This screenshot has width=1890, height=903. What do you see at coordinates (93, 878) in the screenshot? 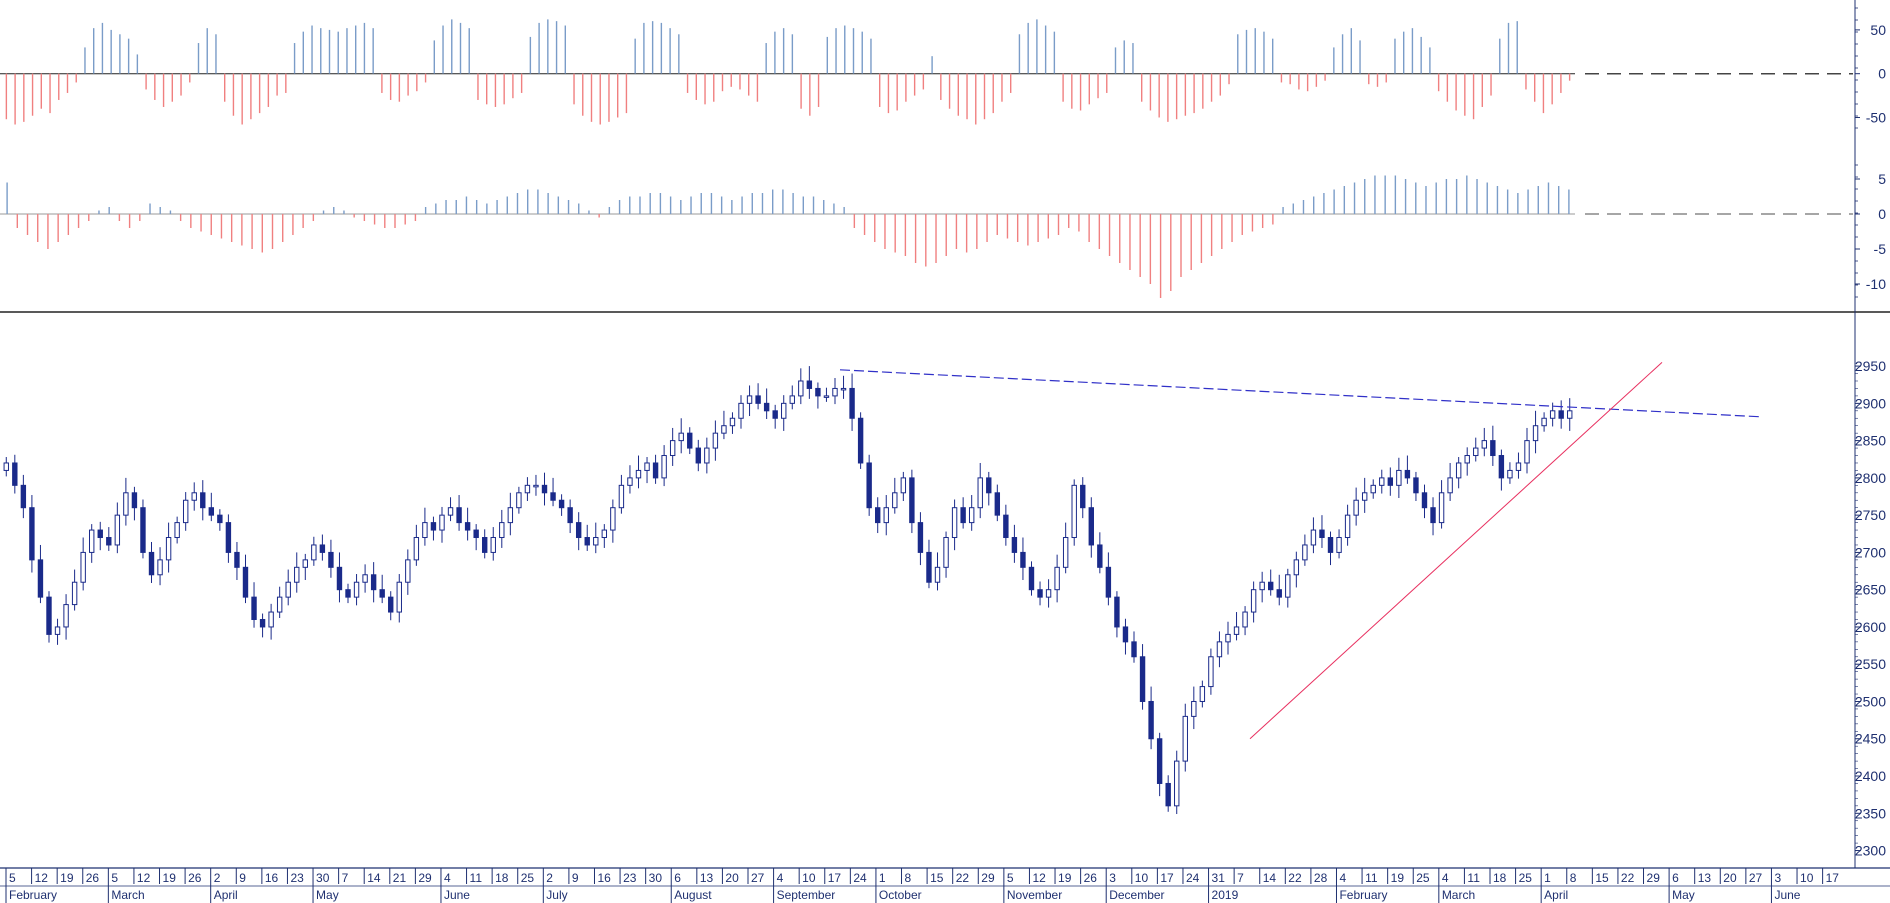
I see `date-tick-label: 26` at bounding box center [93, 878].